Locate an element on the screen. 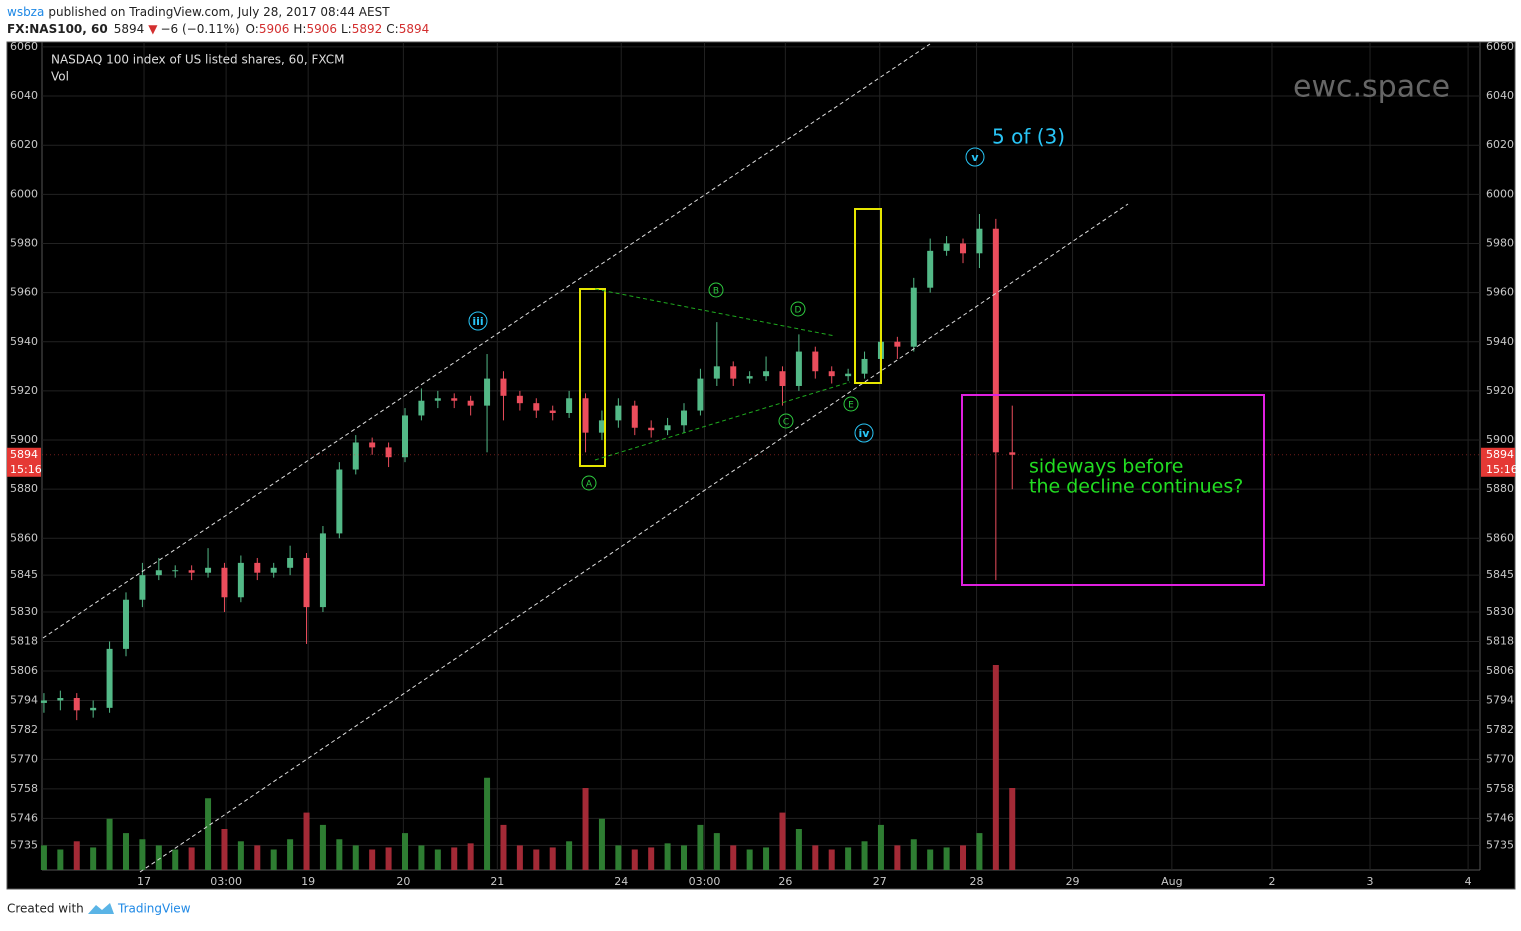 Image resolution: width=1521 pixels, height=931 pixels. footer-brand: TradingView is located at coordinates (154, 909).